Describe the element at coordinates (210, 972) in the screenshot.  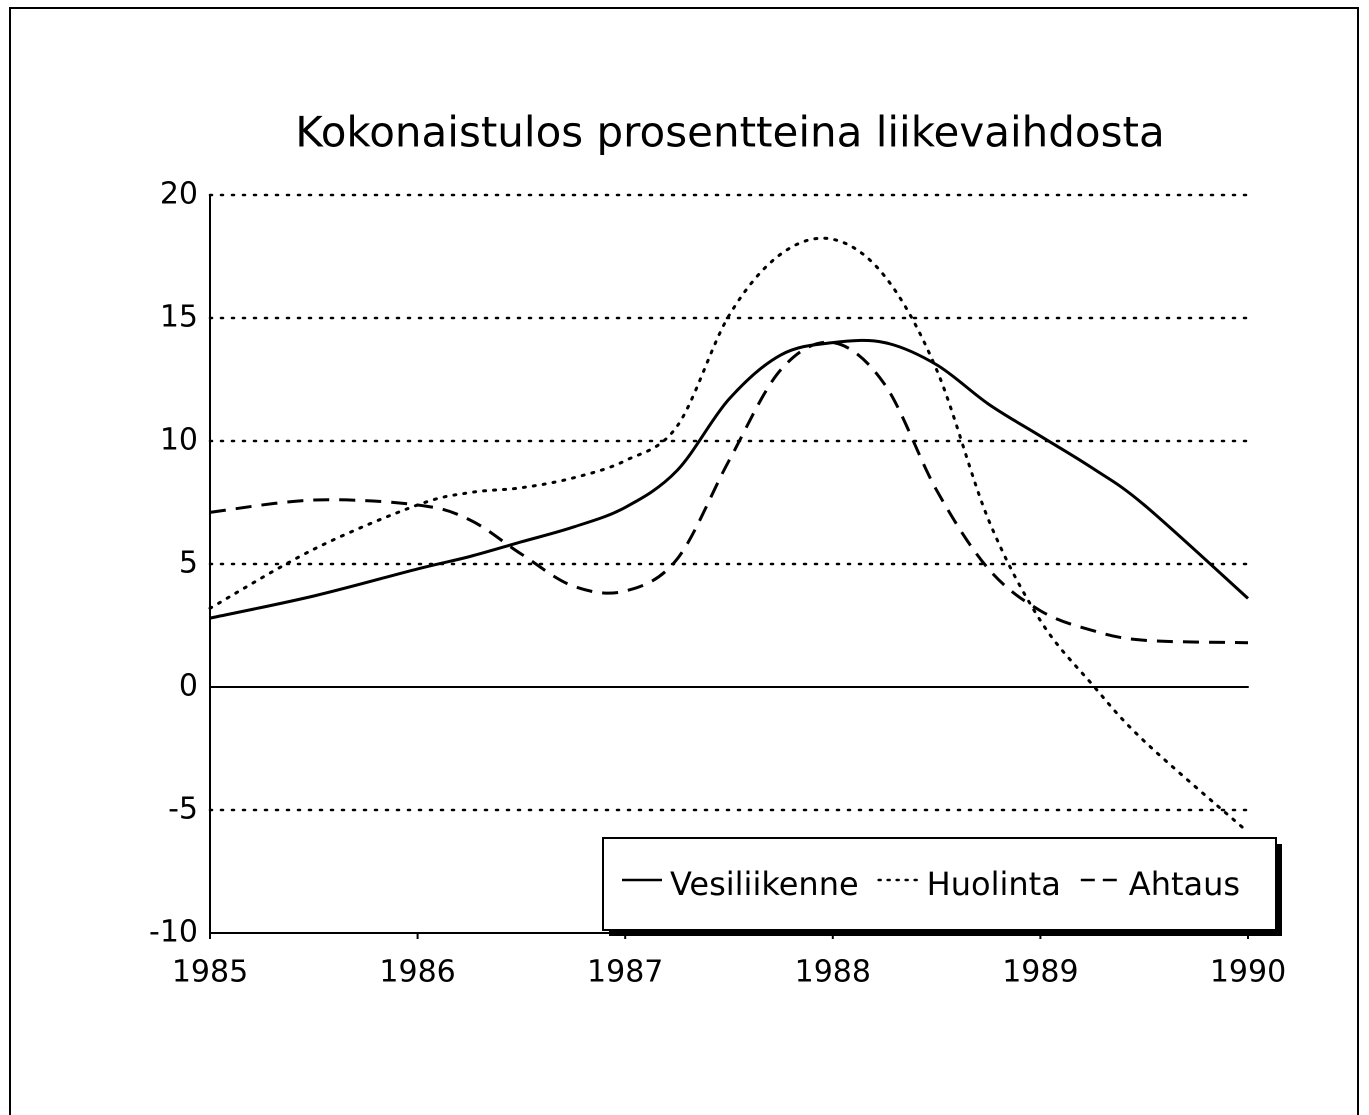
I see `x-tick-label: 1985` at that location.